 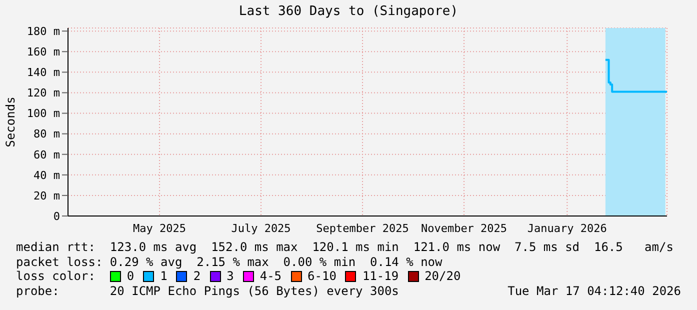 I want to click on y-tick-label: 180 m, so click(x=43, y=31).